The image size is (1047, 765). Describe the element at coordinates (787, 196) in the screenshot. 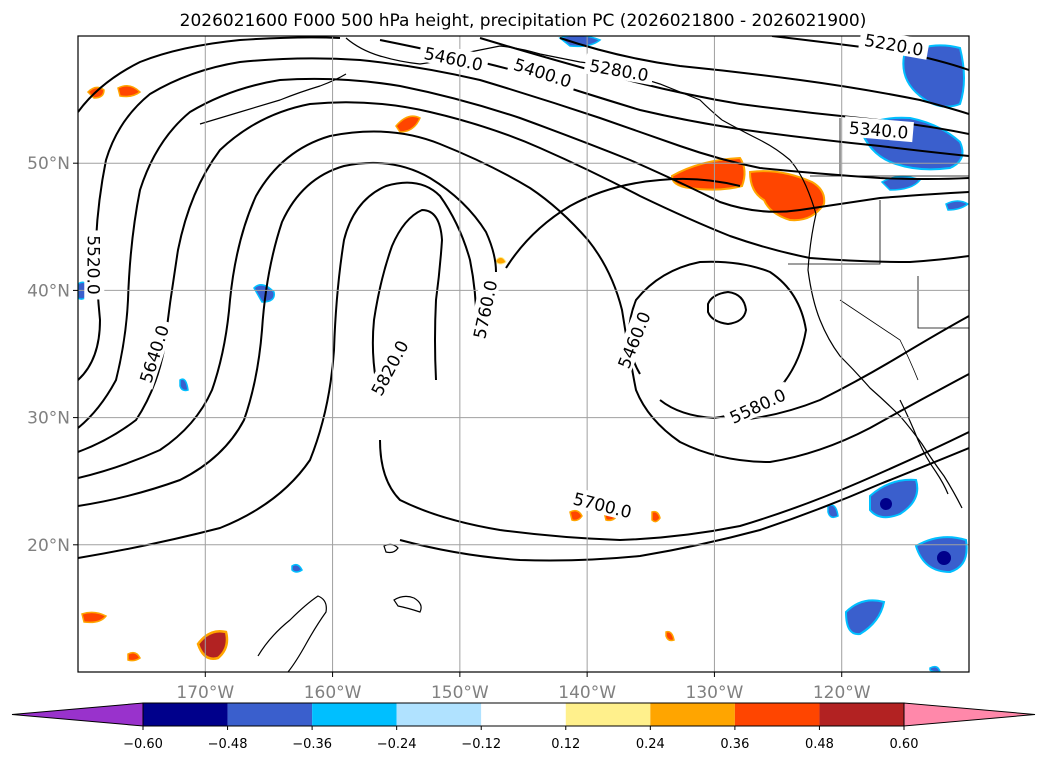

I see `precip-blob-vancouver` at that location.